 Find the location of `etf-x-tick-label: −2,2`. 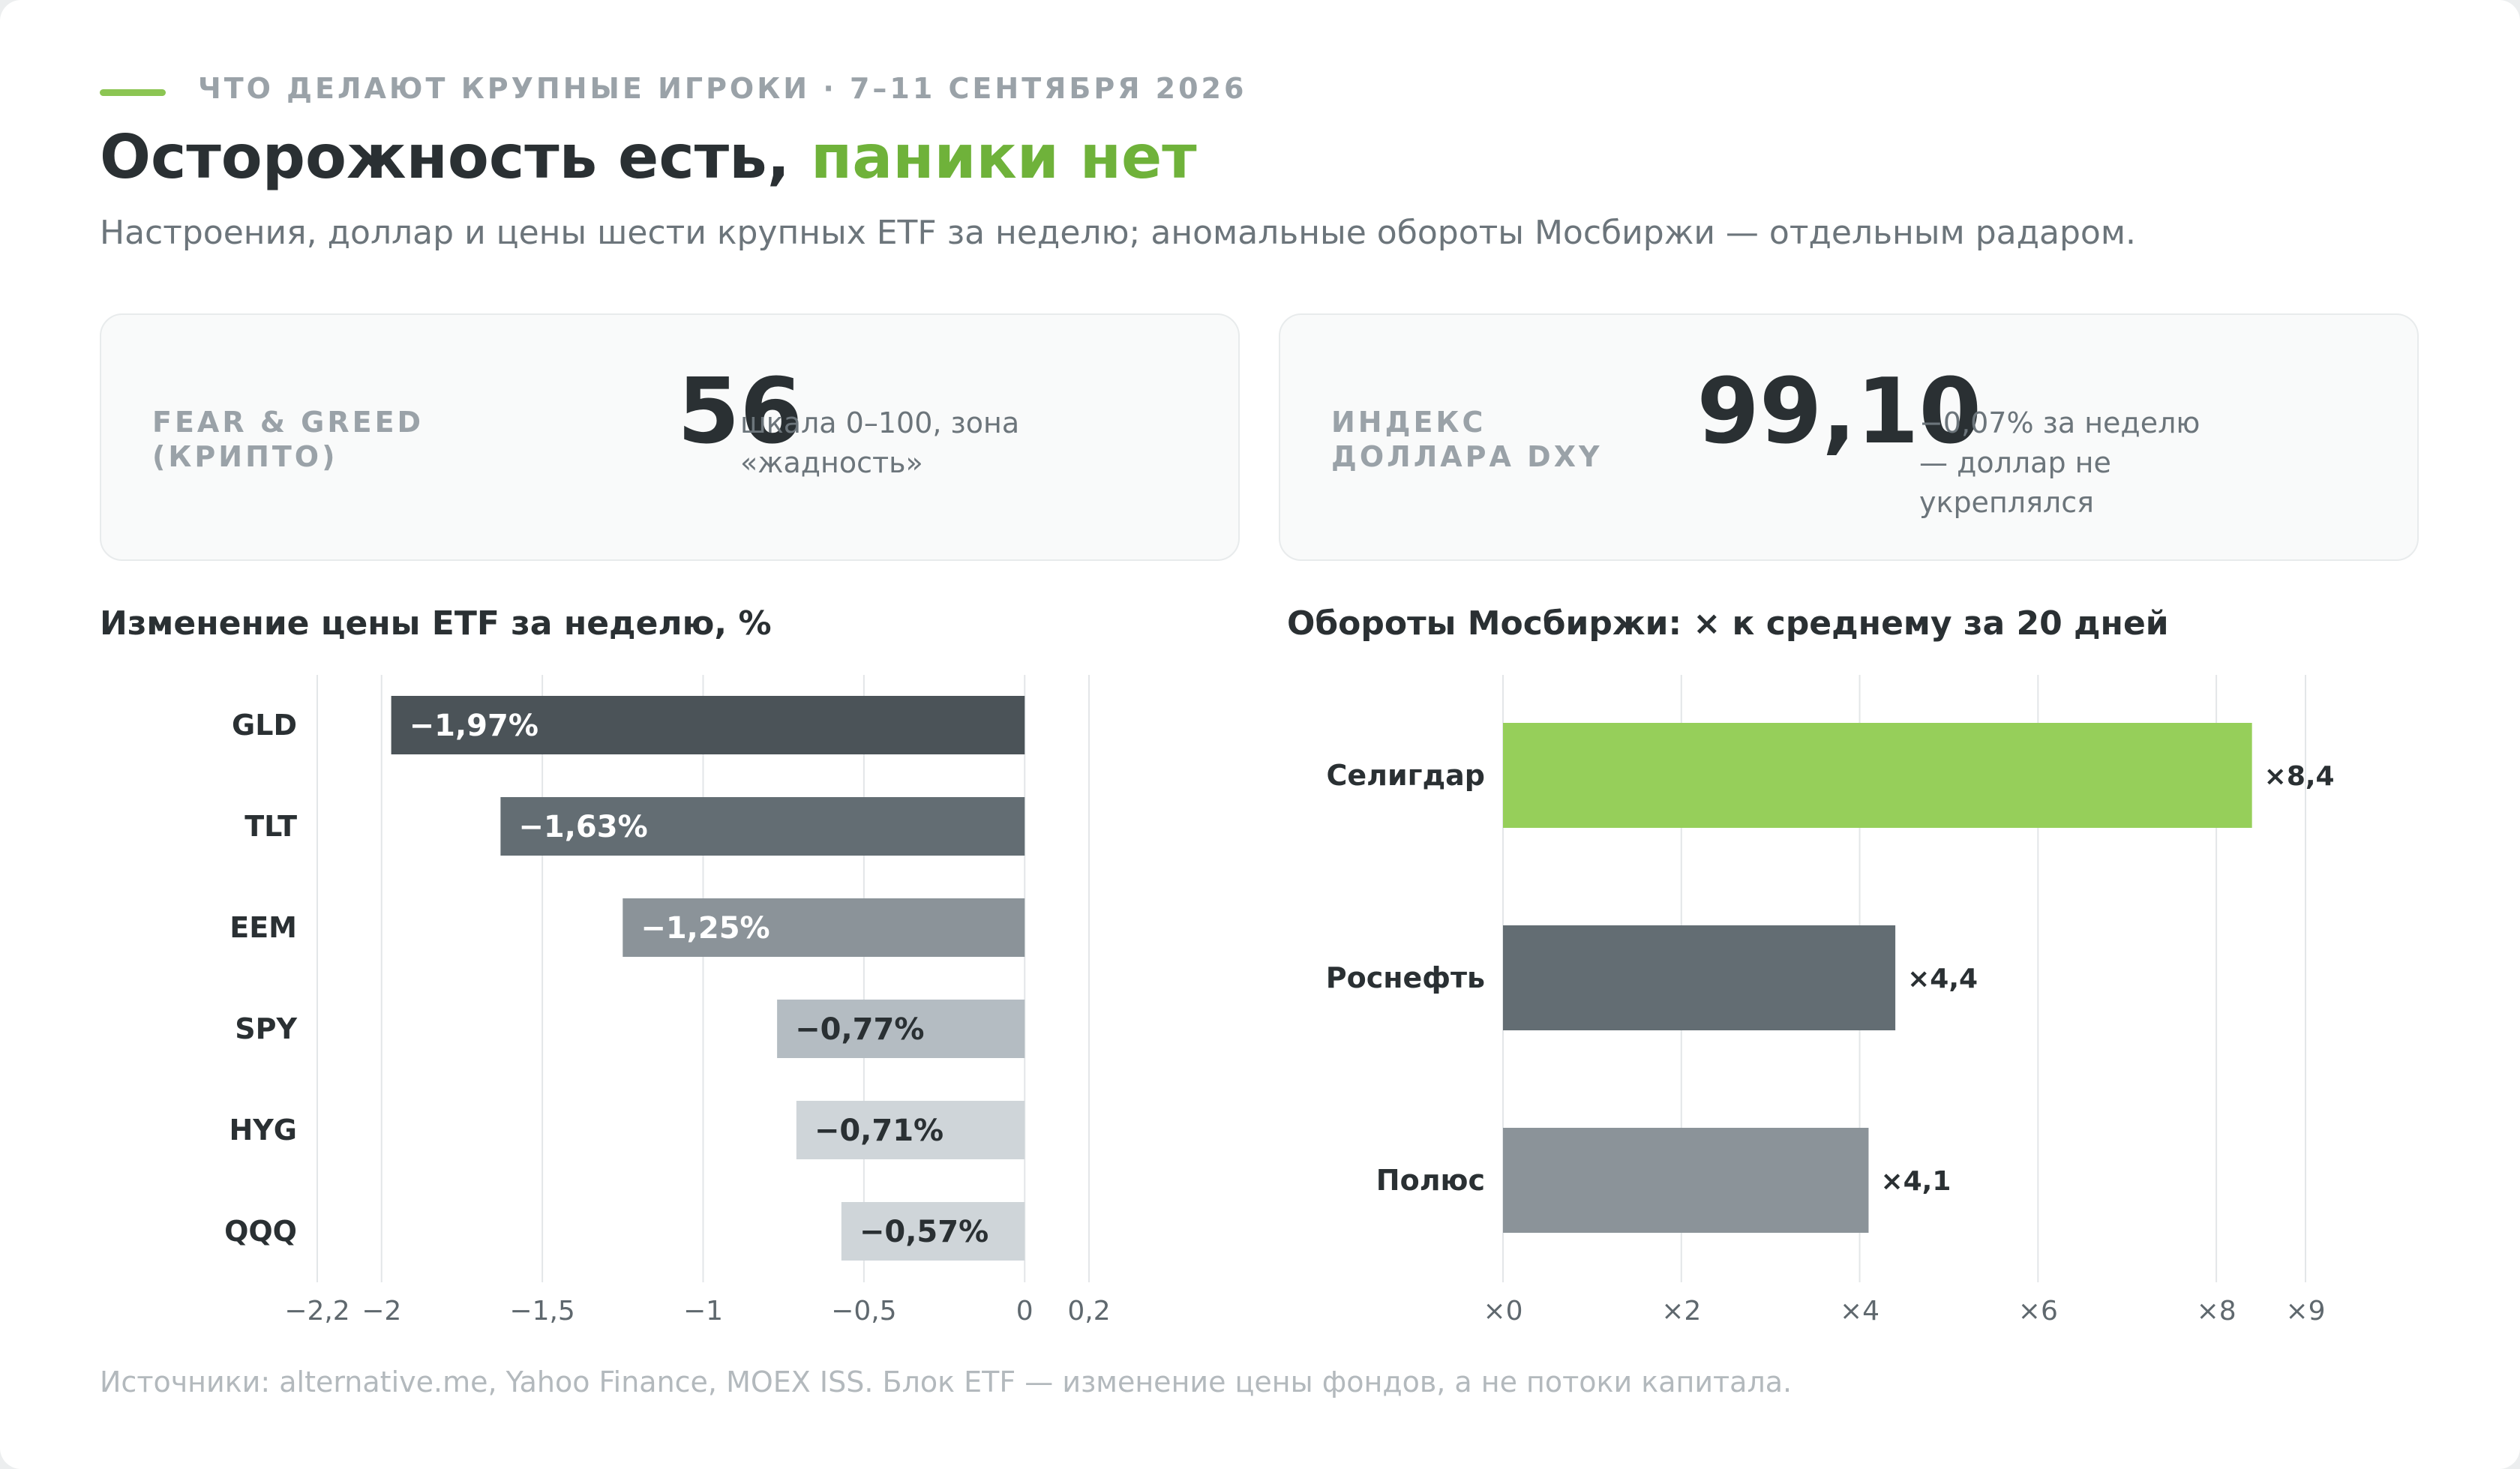

etf-x-tick-label: −2,2 is located at coordinates (317, 1311).